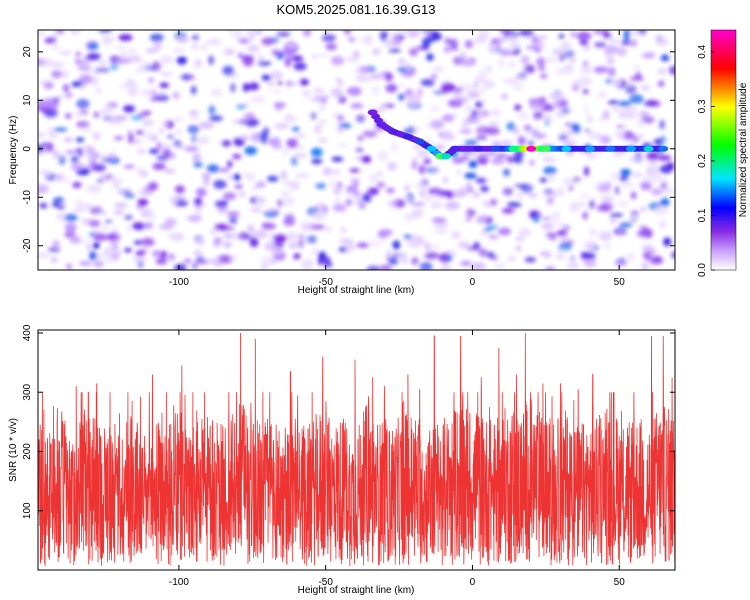 The height and width of the screenshot is (600, 750). Describe the element at coordinates (702, 51) in the screenshot. I see `colorbar-tick-label: 0.4` at that location.